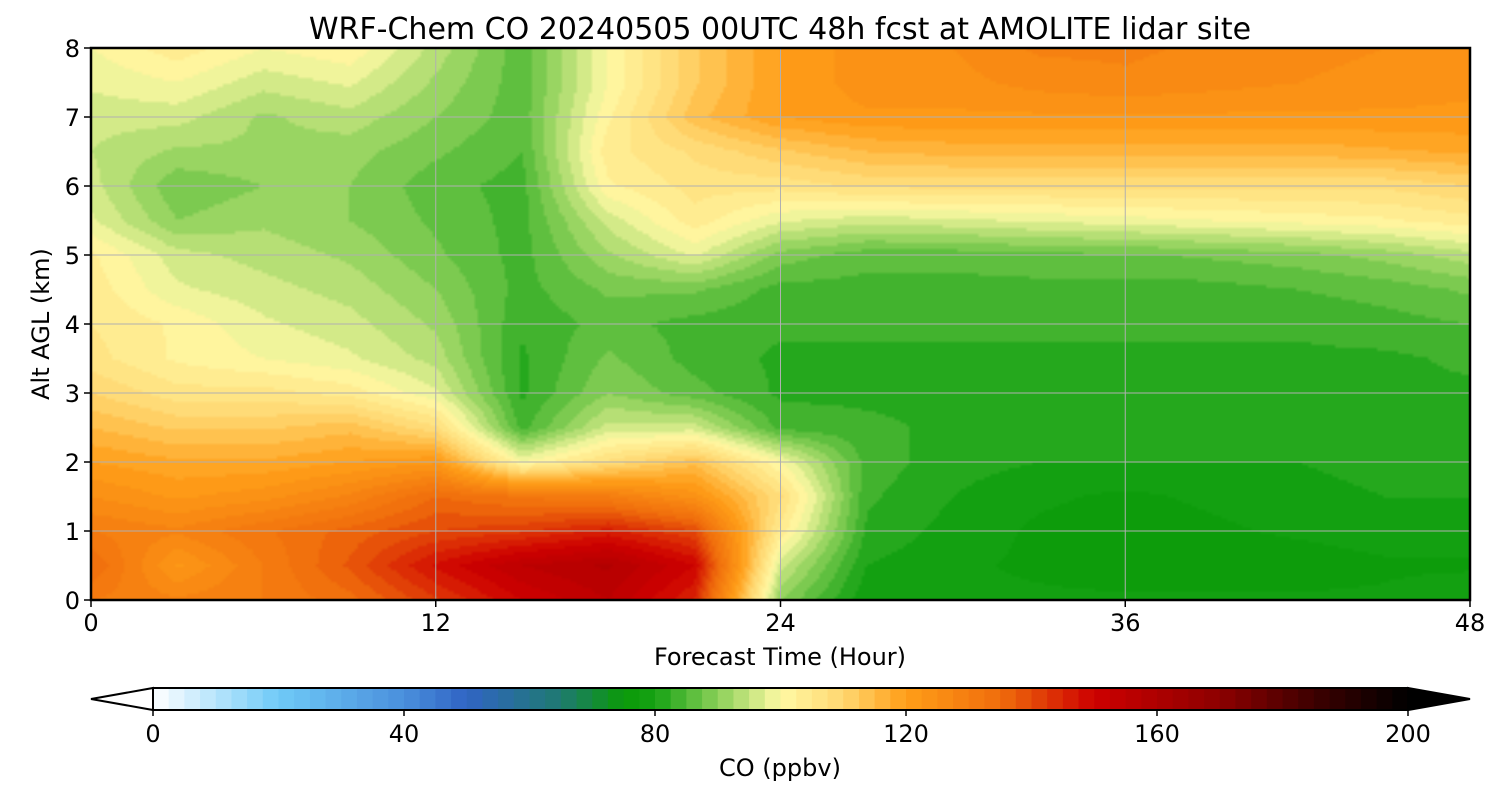 The width and height of the screenshot is (1500, 800). I want to click on x-tick-label: 0, so click(90, 623).